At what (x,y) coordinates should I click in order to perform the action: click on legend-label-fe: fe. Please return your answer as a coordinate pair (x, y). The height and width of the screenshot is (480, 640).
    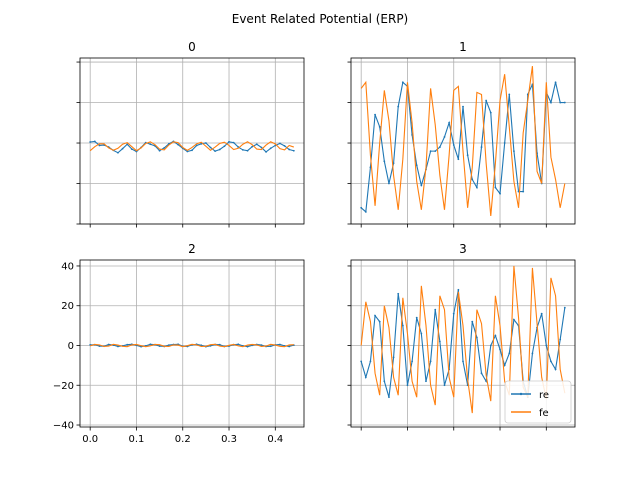
    Looking at the image, I should click on (544, 413).